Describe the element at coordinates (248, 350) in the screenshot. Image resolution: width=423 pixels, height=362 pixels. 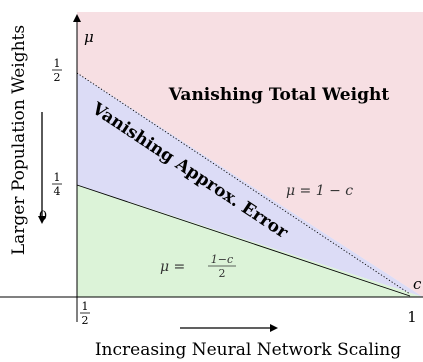
I see `x-axis-label: Increasing Neural Network Scaling` at that location.